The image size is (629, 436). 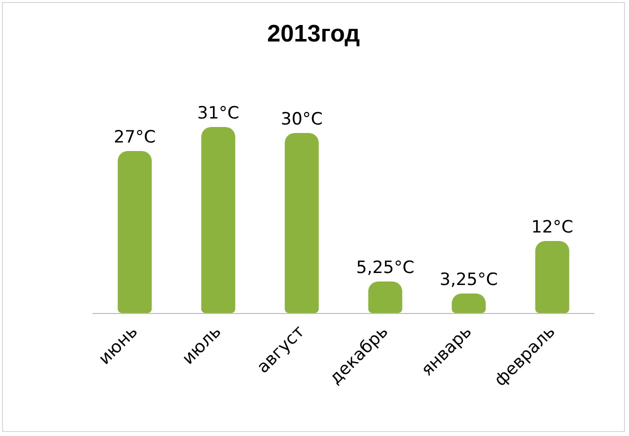 I want to click on data-label: 5,25°C, so click(x=385, y=268).